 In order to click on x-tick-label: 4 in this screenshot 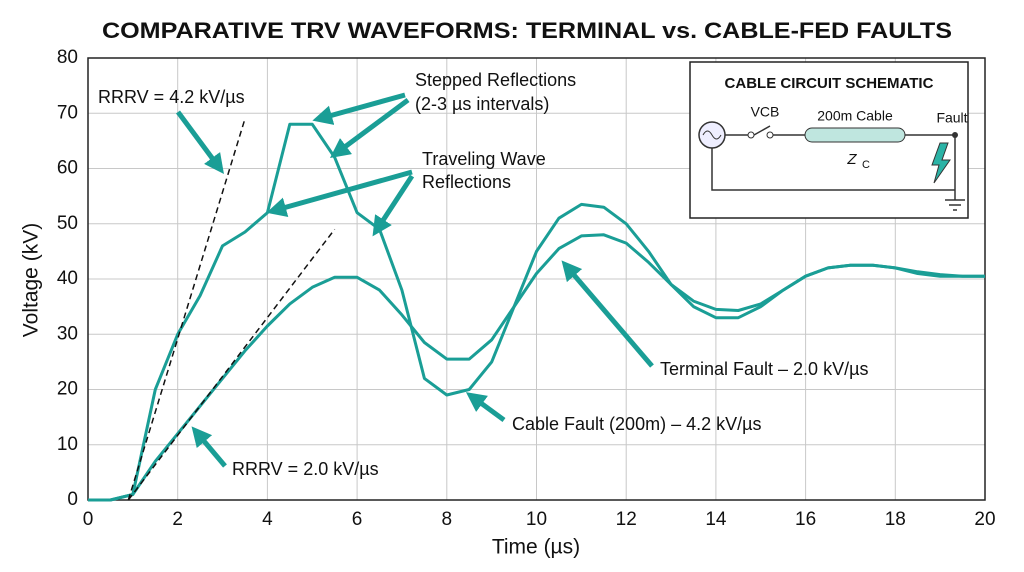, I will do `click(267, 519)`.